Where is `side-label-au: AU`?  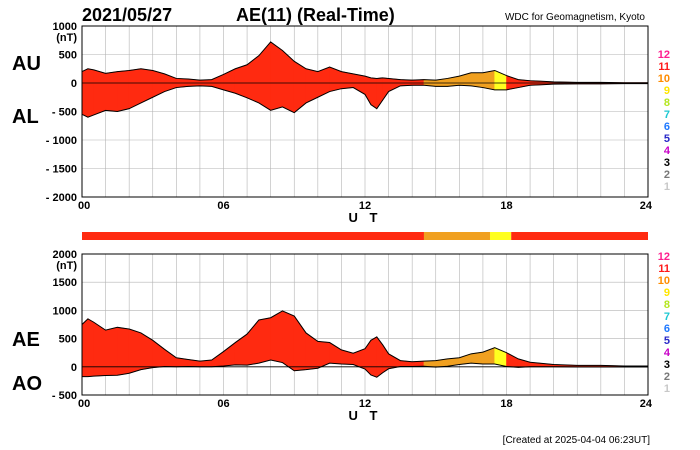
side-label-au: AU is located at coordinates (26, 64).